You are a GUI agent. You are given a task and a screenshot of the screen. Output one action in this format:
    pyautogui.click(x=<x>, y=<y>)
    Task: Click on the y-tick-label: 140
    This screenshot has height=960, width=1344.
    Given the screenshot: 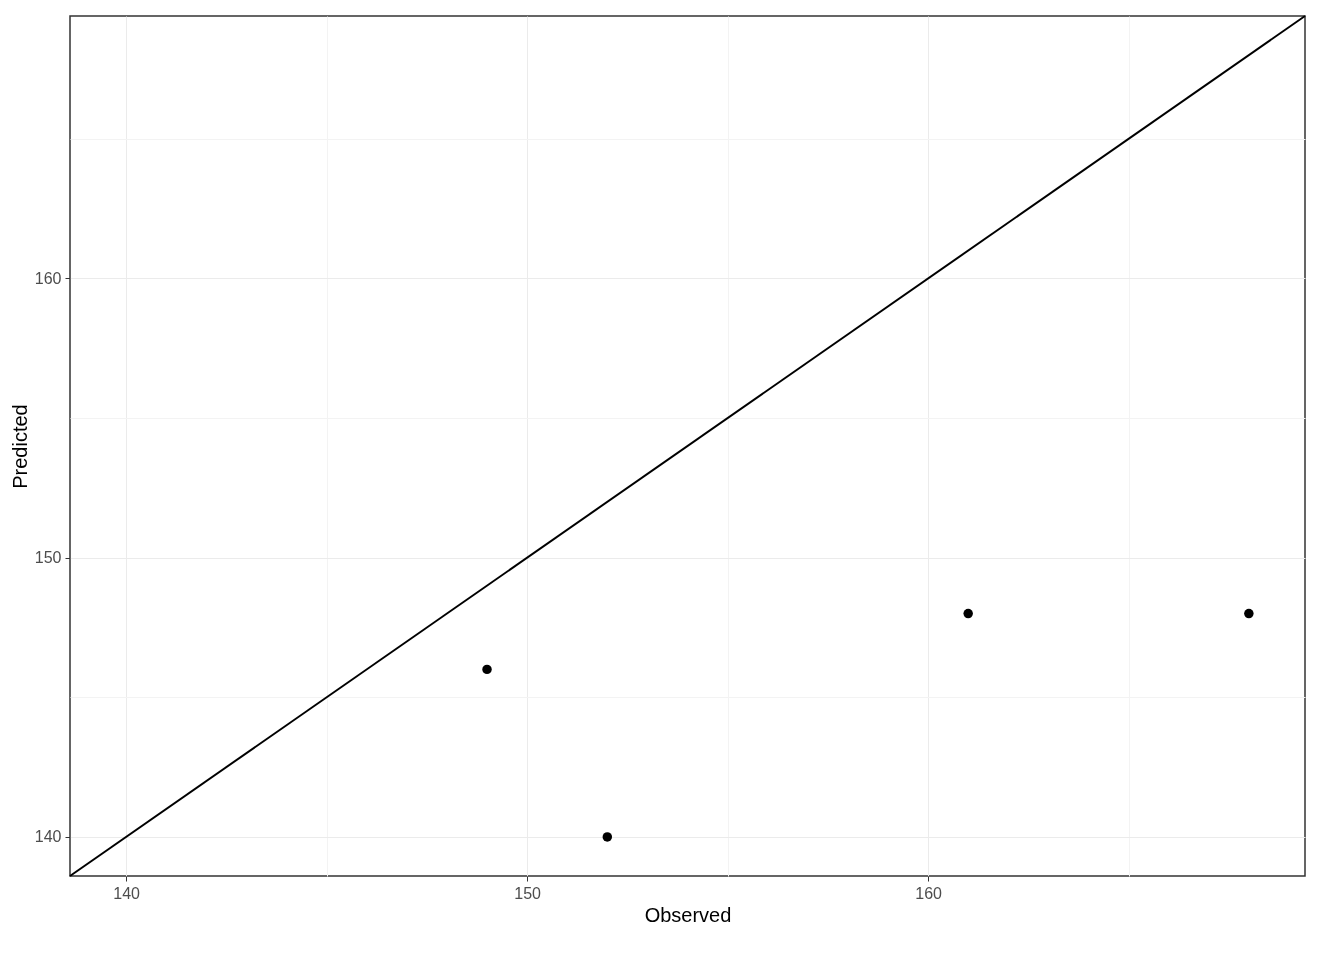 What is the action you would take?
    pyautogui.click(x=48, y=837)
    